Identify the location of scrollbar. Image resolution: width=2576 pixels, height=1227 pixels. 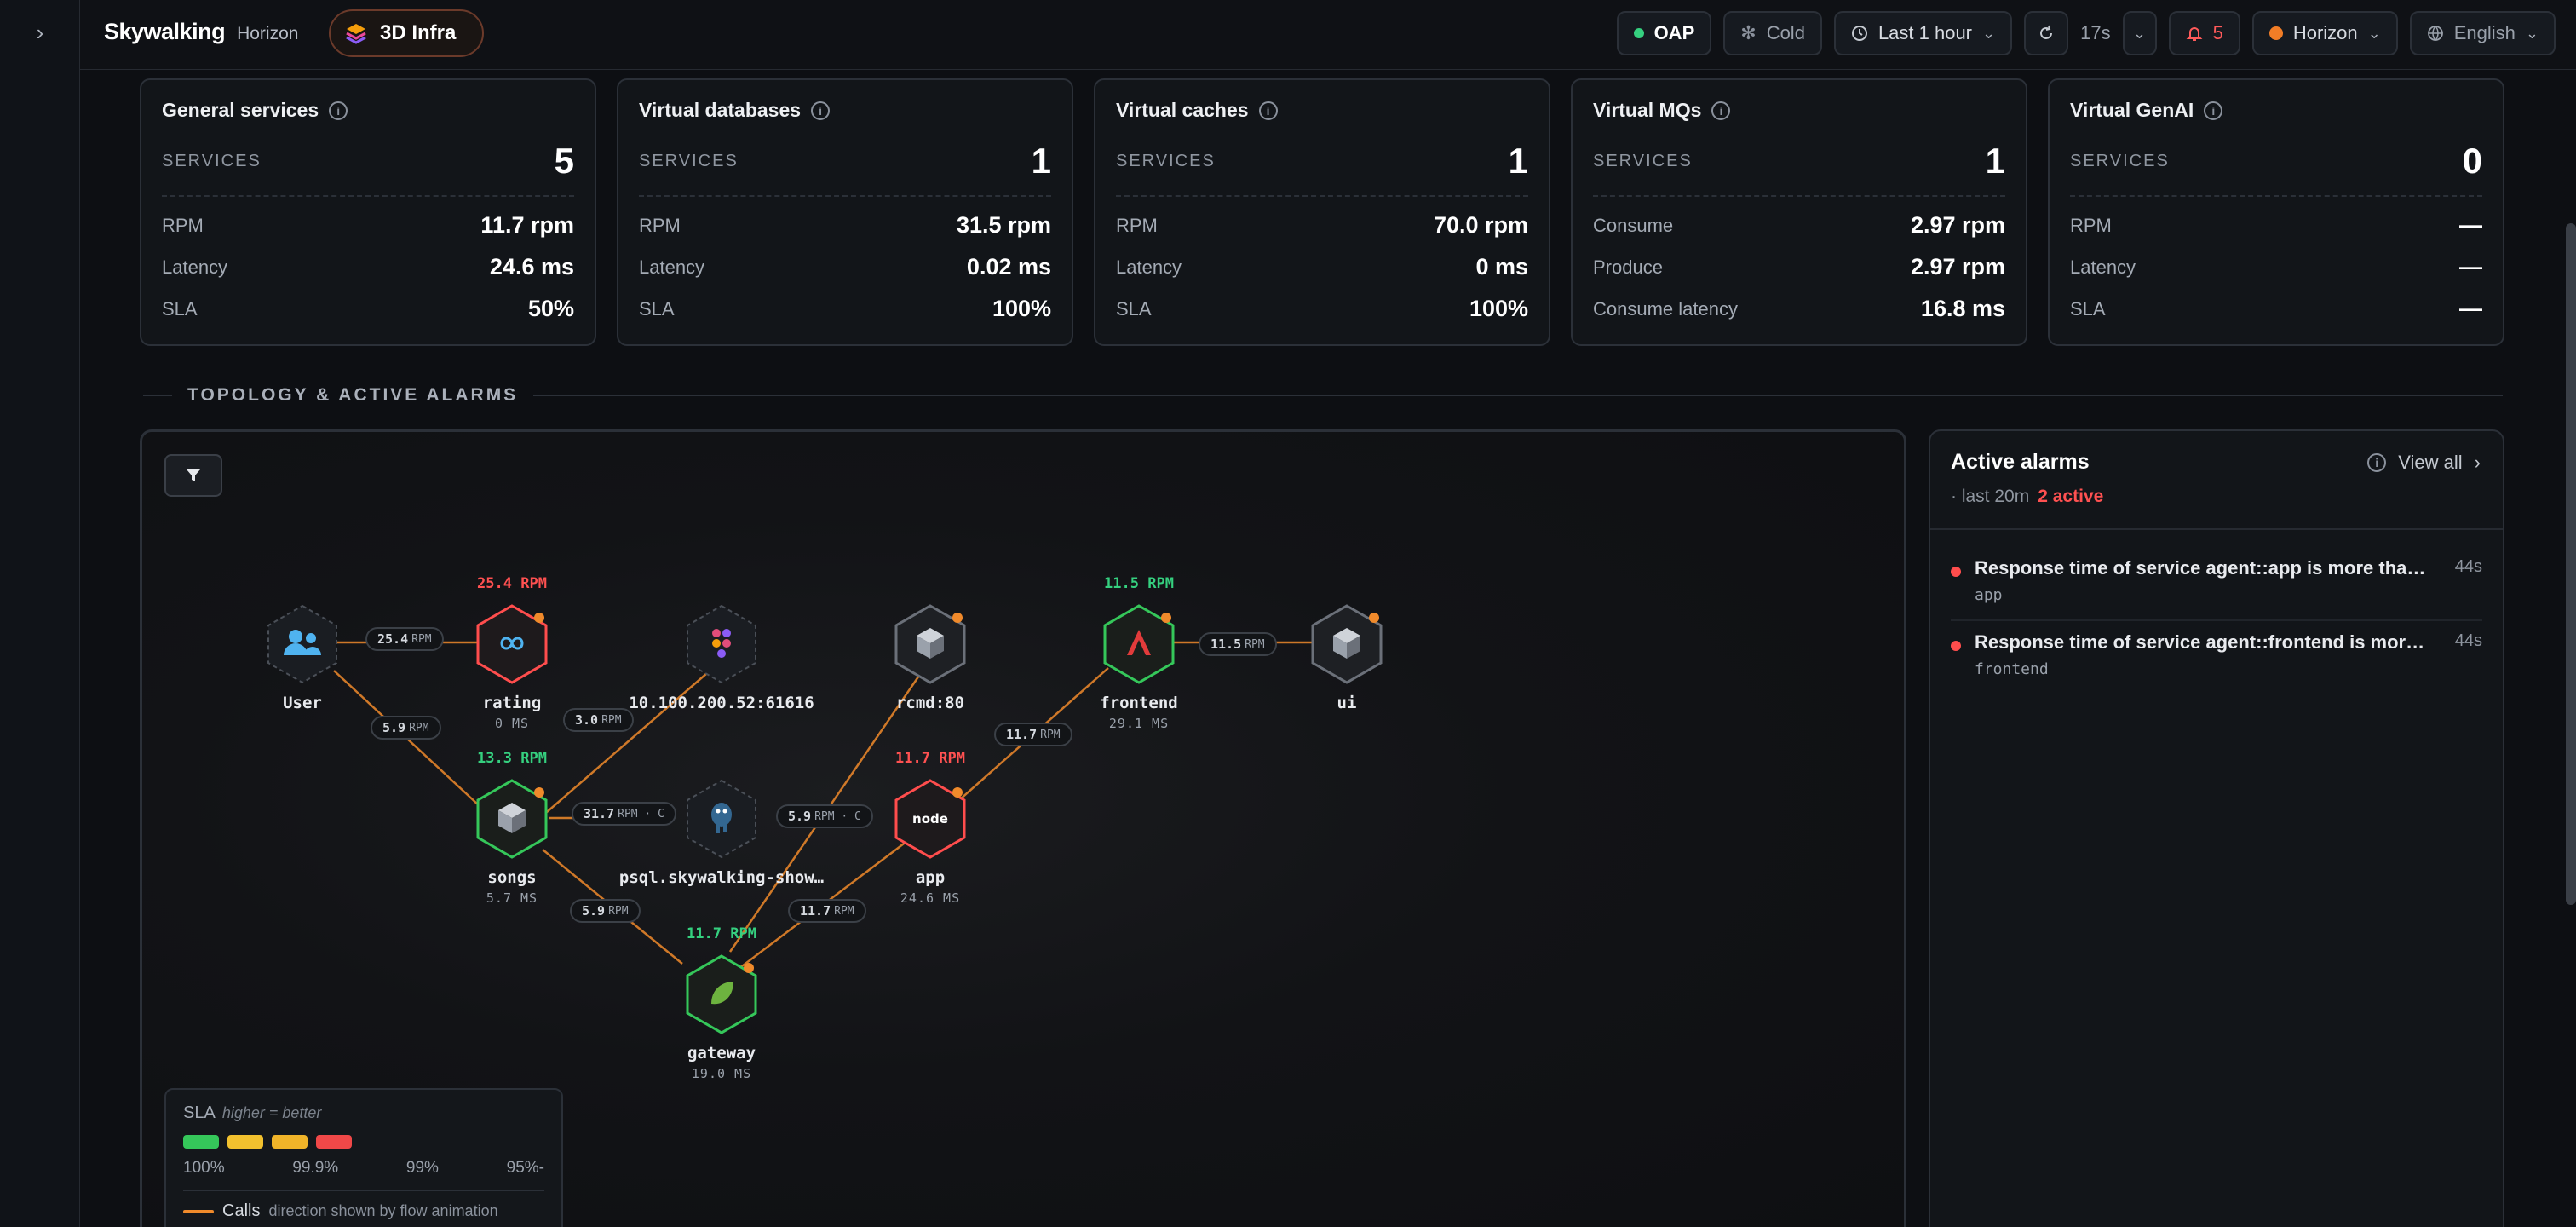
(2571, 564).